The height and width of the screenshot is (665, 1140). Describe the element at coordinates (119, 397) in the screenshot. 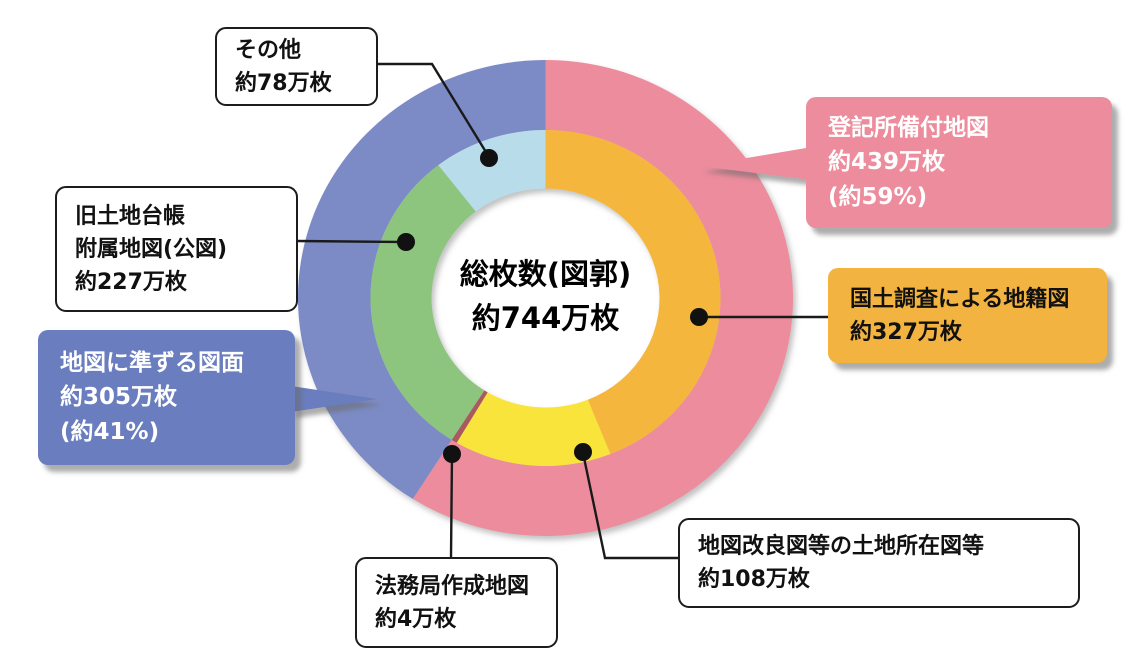

I see `label-line: 約305万枚` at that location.